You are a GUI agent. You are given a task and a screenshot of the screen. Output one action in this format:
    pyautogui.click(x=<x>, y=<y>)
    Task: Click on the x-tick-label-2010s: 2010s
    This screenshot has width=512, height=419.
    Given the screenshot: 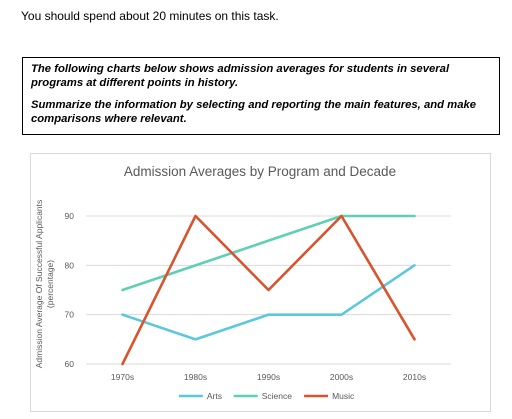 What is the action you would take?
    pyautogui.click(x=414, y=377)
    